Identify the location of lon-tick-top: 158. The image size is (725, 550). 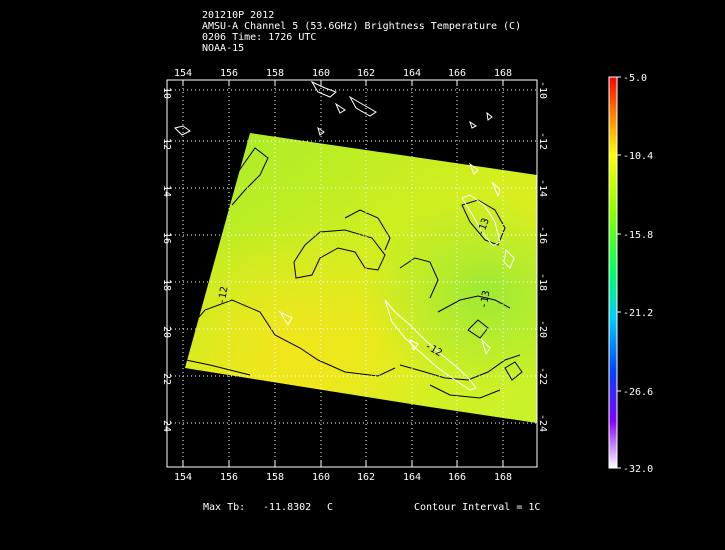
(275, 73).